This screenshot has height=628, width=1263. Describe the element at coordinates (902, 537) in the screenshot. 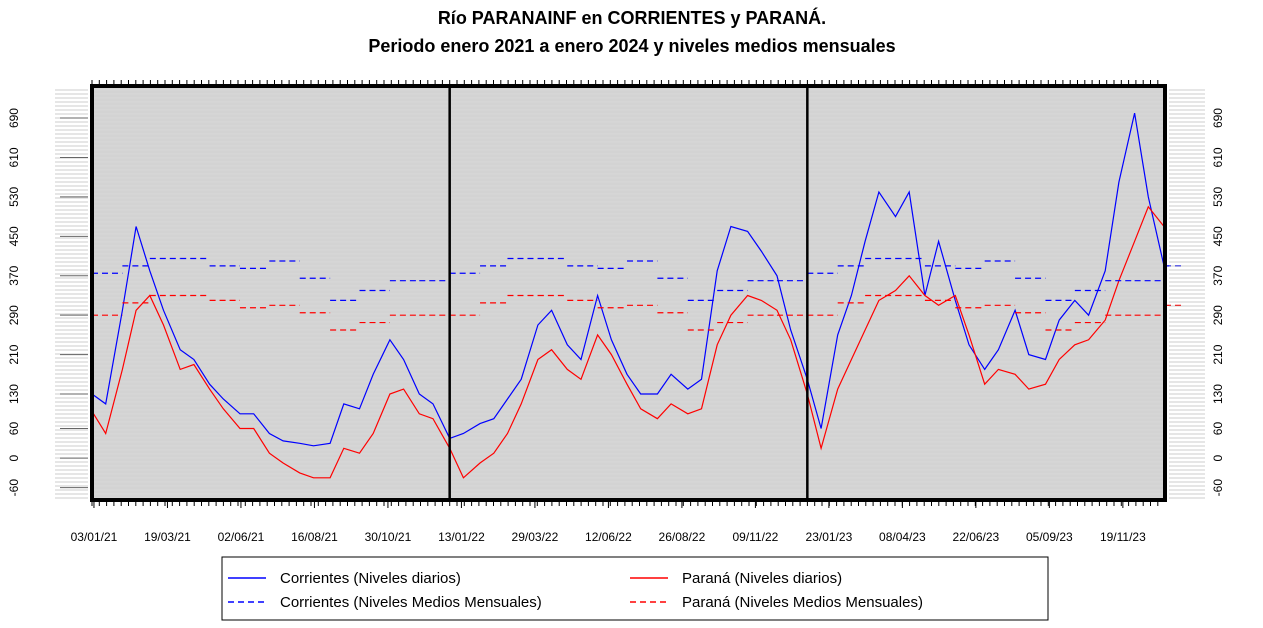

I see `x-tick-label: 08/04/23` at that location.